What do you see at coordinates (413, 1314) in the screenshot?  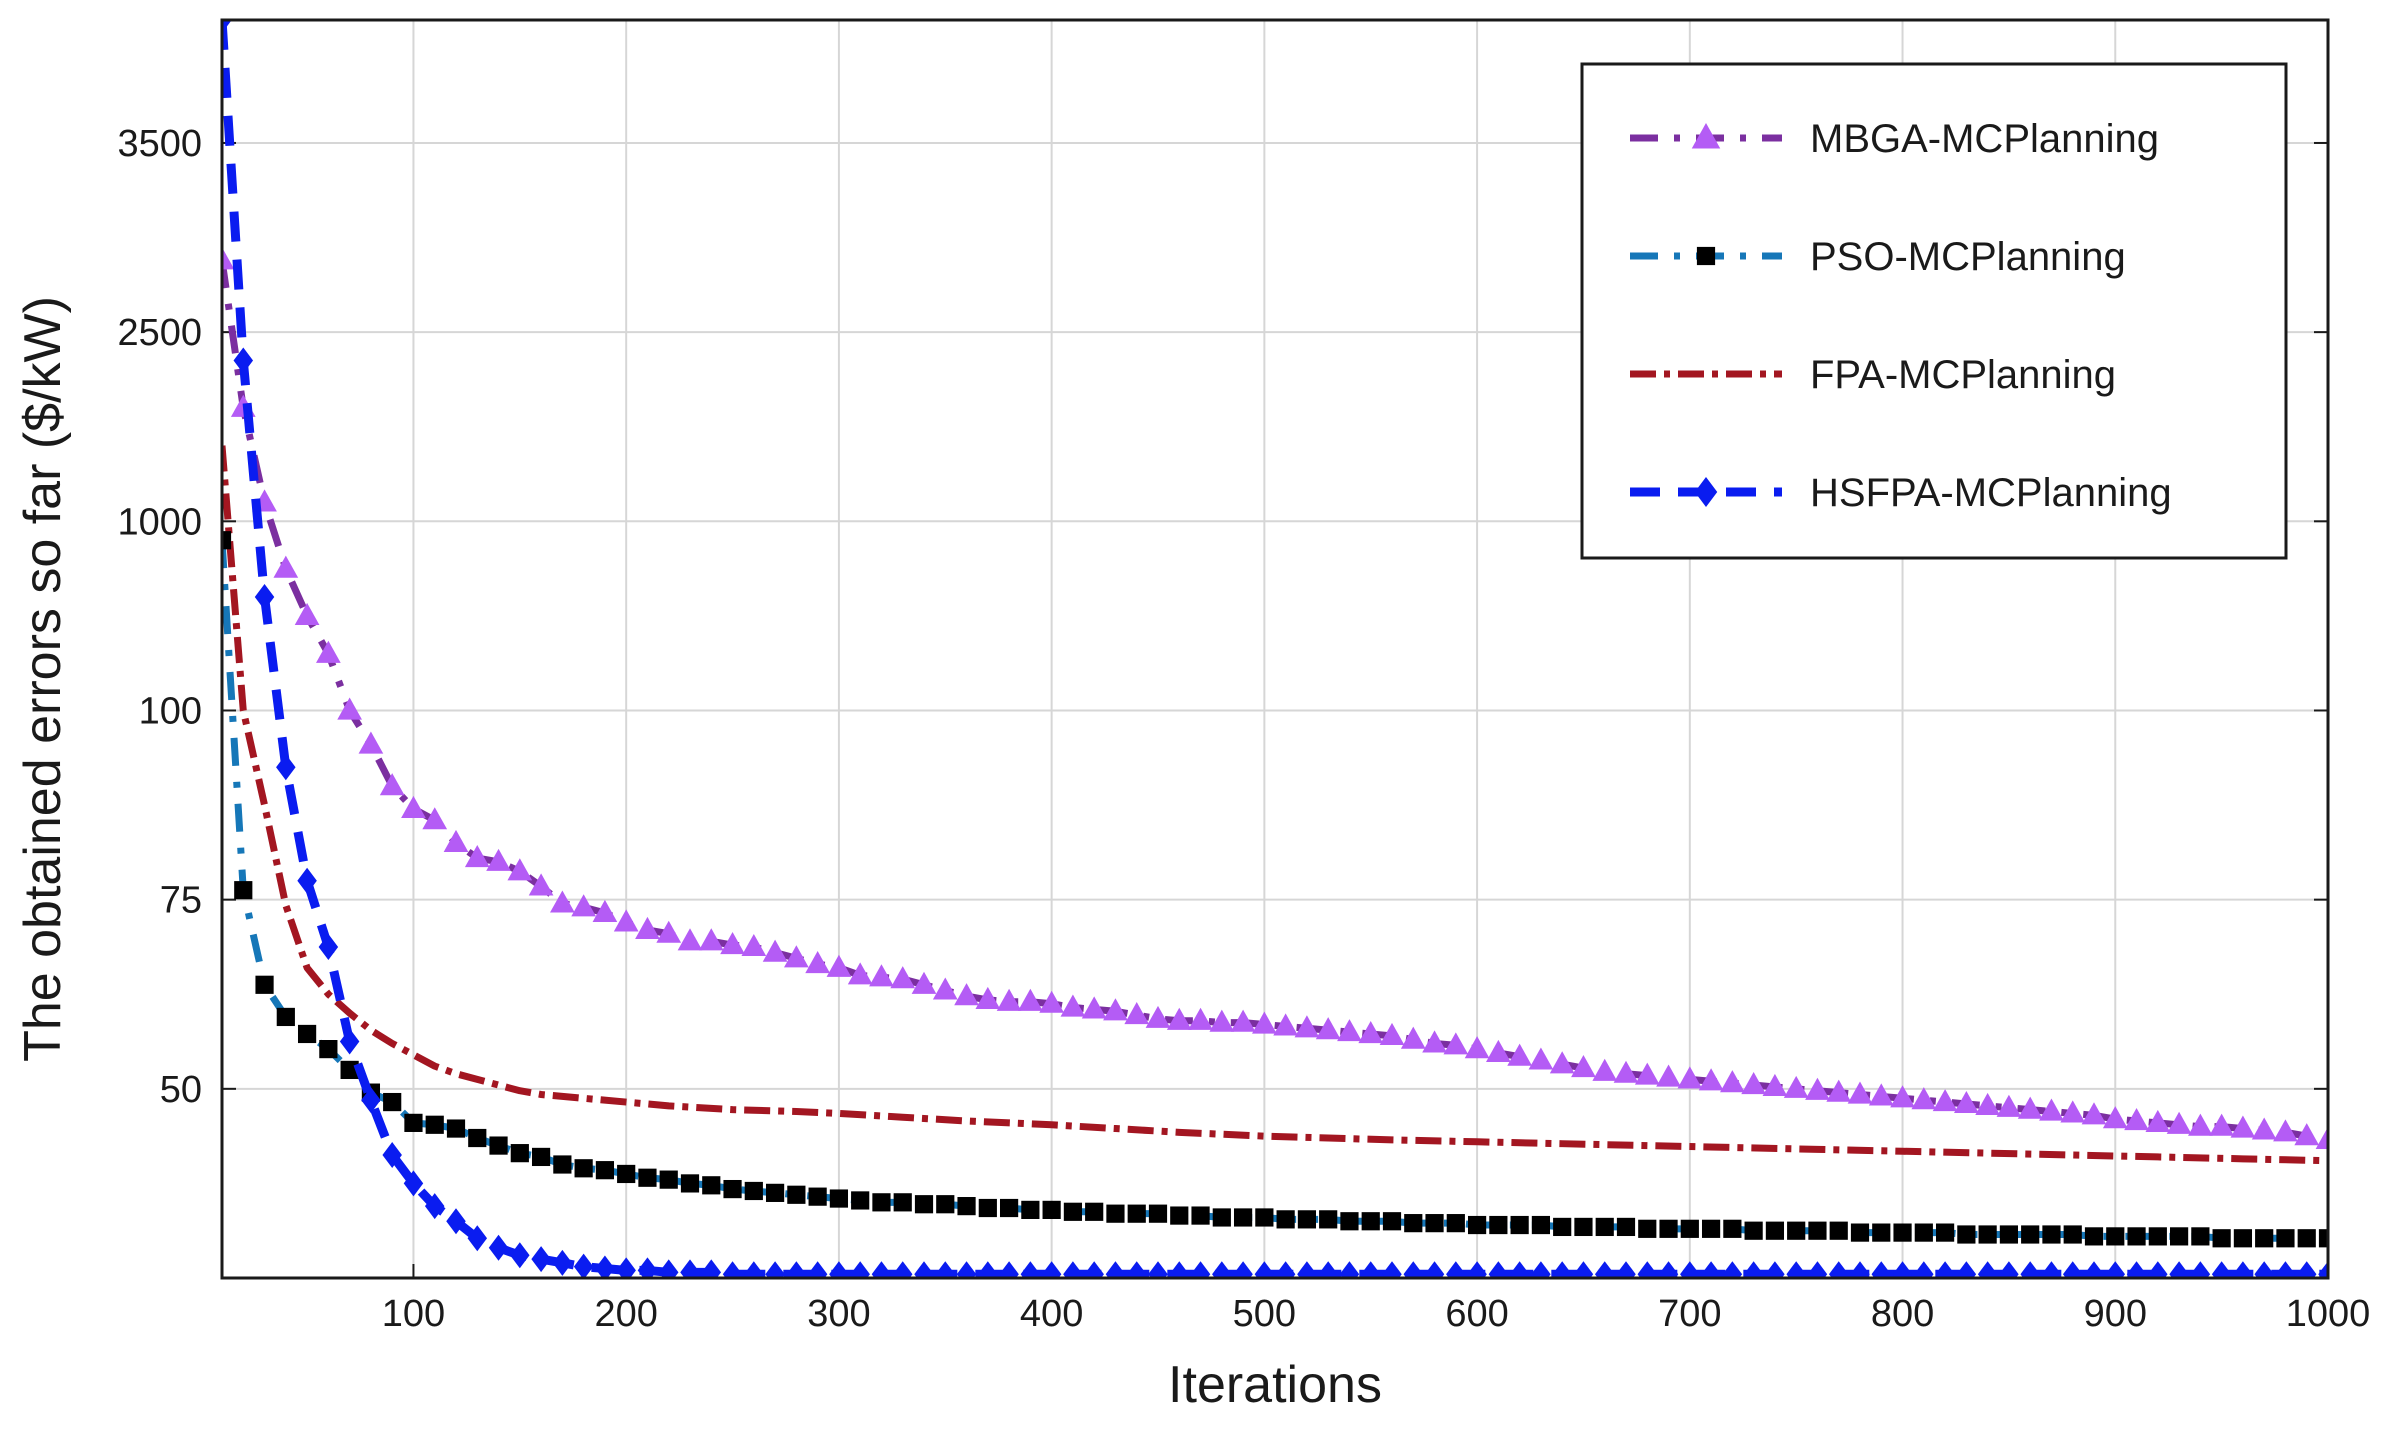 I see `x-tick-label: 100` at bounding box center [413, 1314].